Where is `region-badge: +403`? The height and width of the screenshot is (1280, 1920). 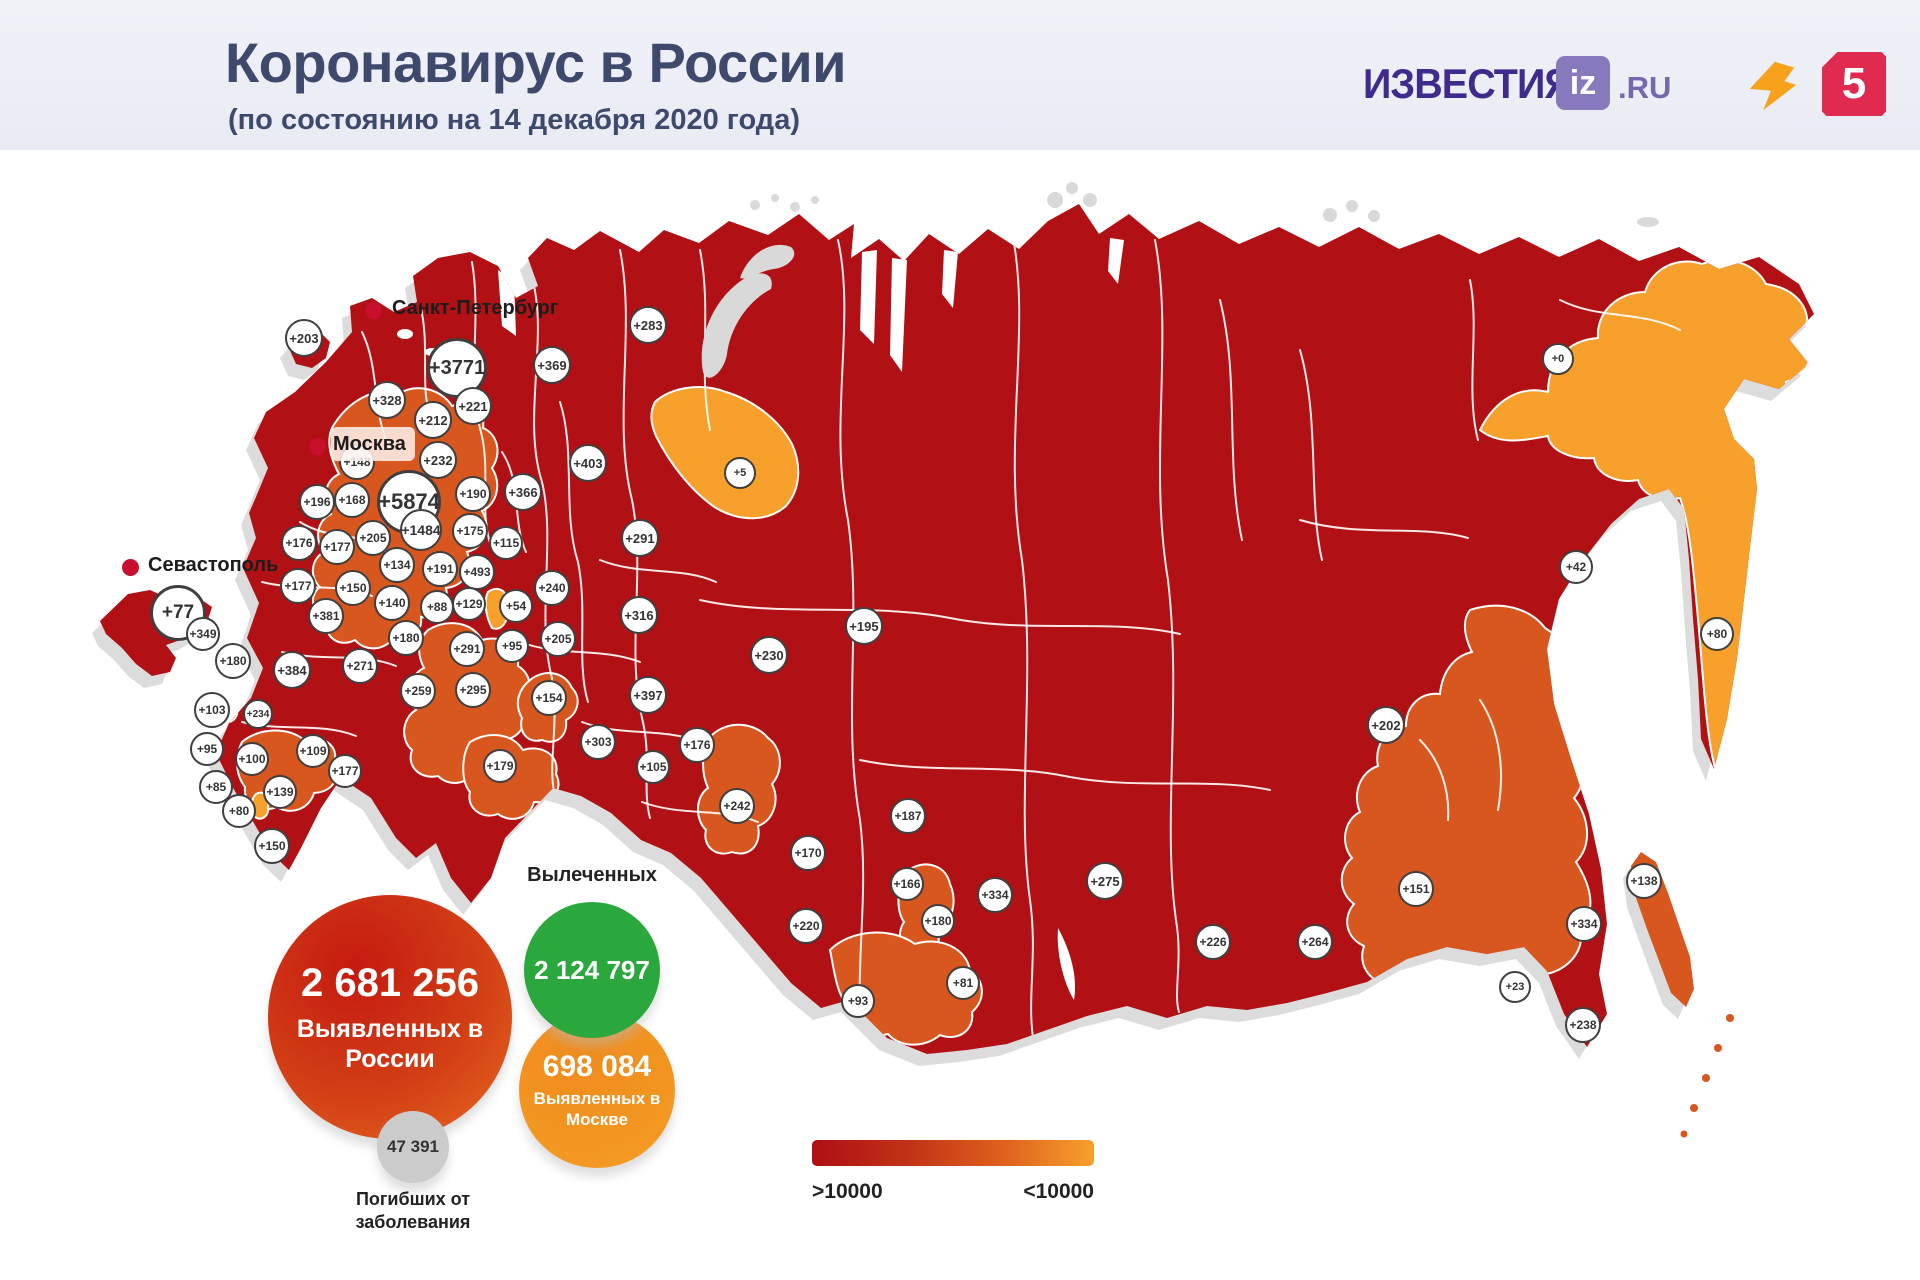 region-badge: +403 is located at coordinates (588, 463).